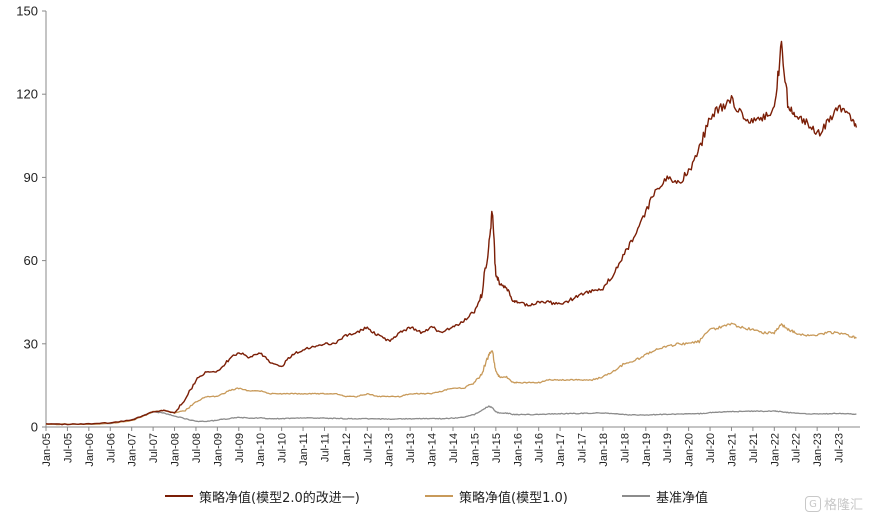 This screenshot has height=519, width=871. What do you see at coordinates (540, 448) in the screenshot?
I see `x-tick-label: Jul-16` at bounding box center [540, 448].